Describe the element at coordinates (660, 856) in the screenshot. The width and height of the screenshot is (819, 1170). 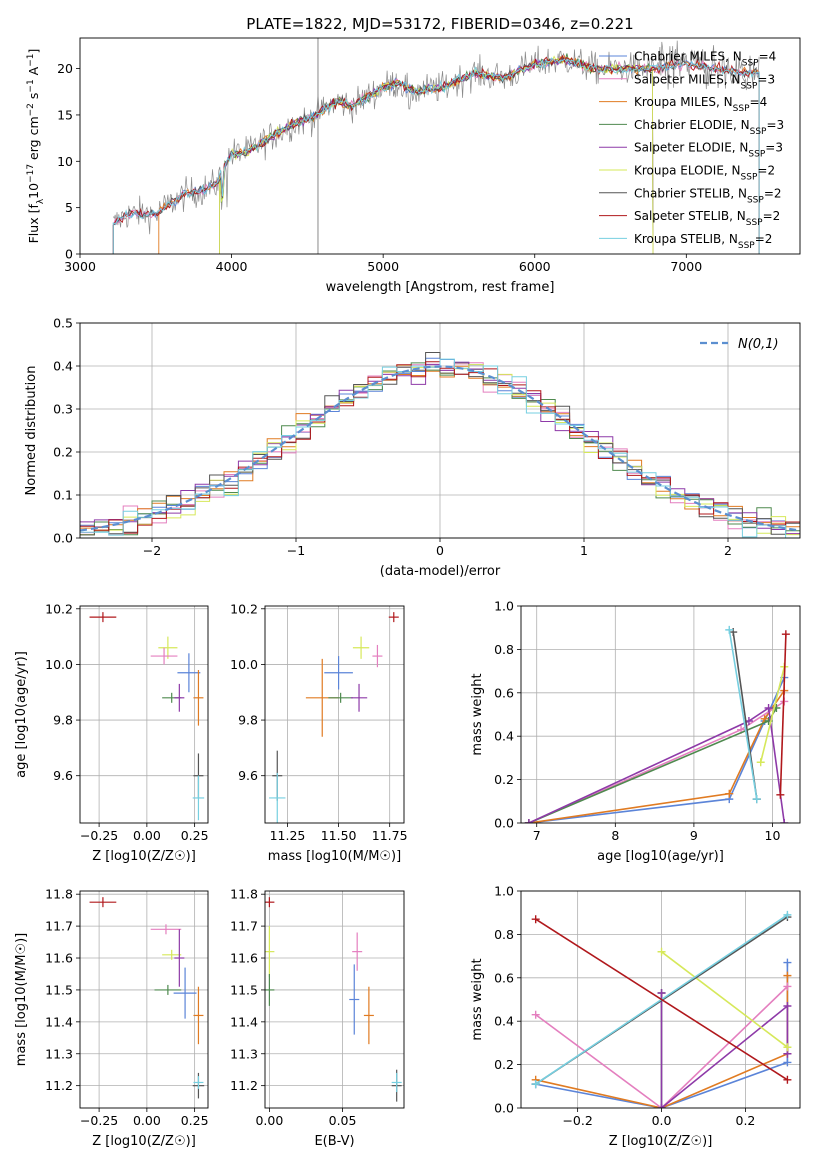
I see `x-axis-label: age [log10(age/yr)]` at that location.